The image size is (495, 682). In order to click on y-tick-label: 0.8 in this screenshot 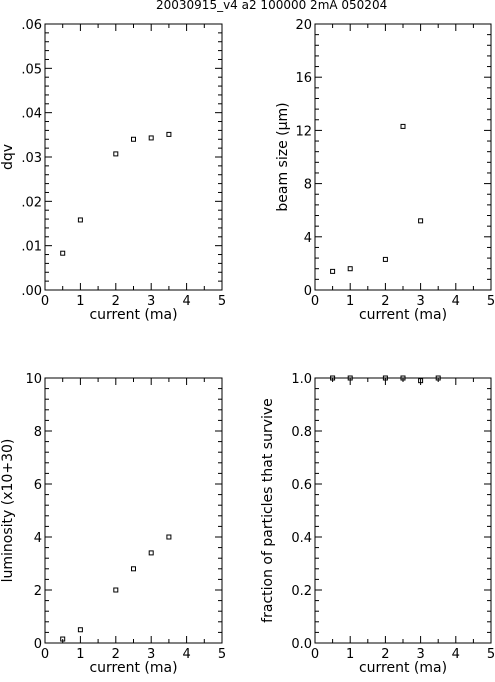, I will do `click(301, 432)`.